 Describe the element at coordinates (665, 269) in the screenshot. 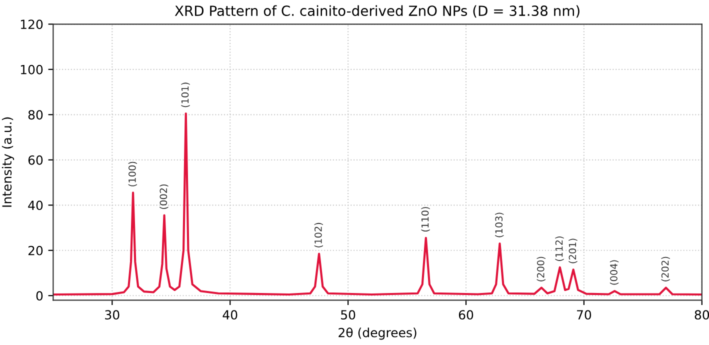

I see `annotation: (202)` at that location.